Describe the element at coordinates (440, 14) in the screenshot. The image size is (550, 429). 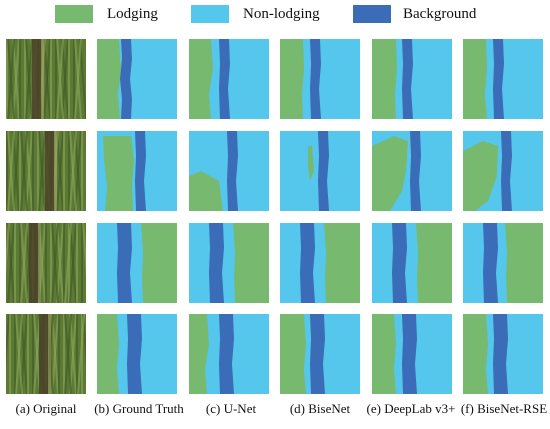
I see `legend-label-background: Background` at that location.